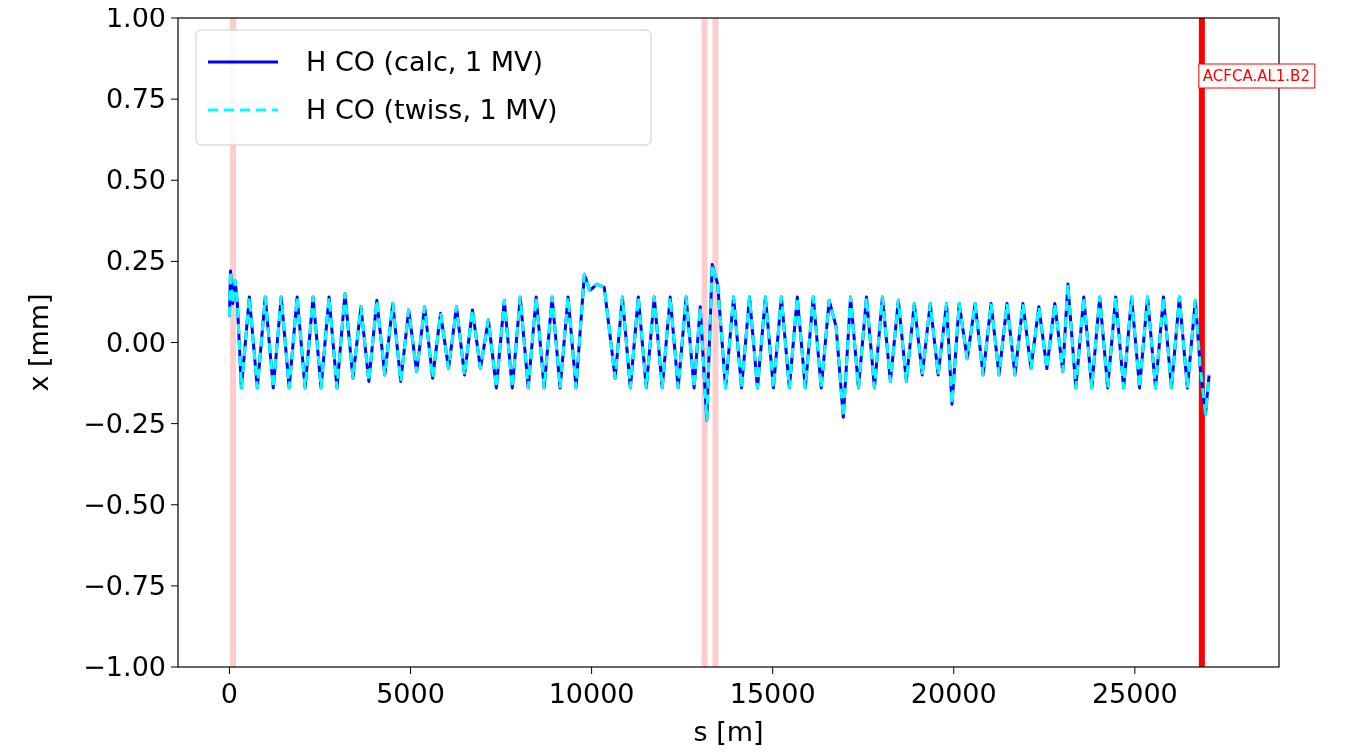 This screenshot has width=1361, height=755. What do you see at coordinates (135, 342) in the screenshot?
I see `y-tick-label: 0.00` at bounding box center [135, 342].